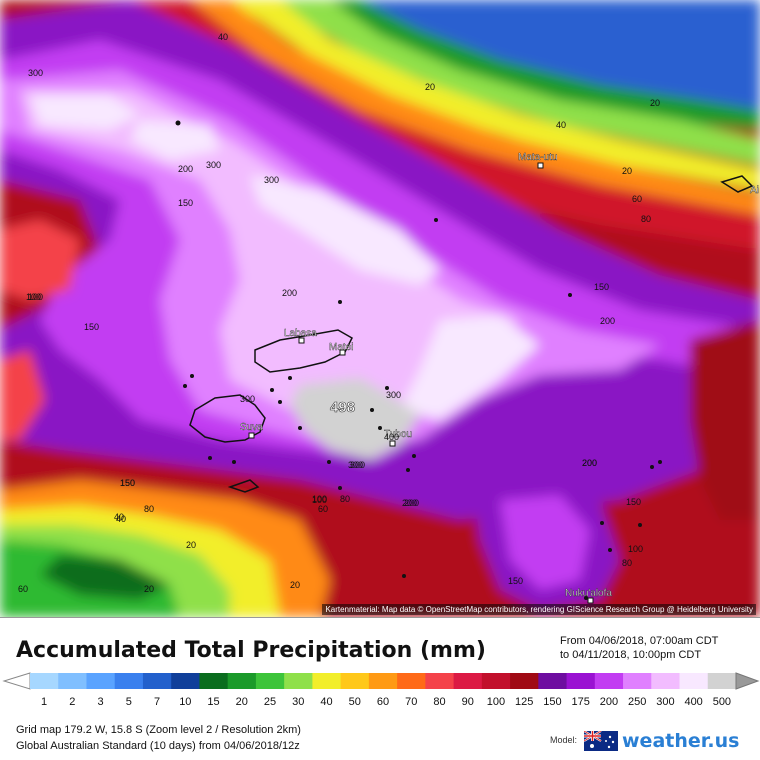 This screenshot has height=760, width=760. Describe the element at coordinates (243, 486) in the screenshot. I see `kadavu-island` at that location.